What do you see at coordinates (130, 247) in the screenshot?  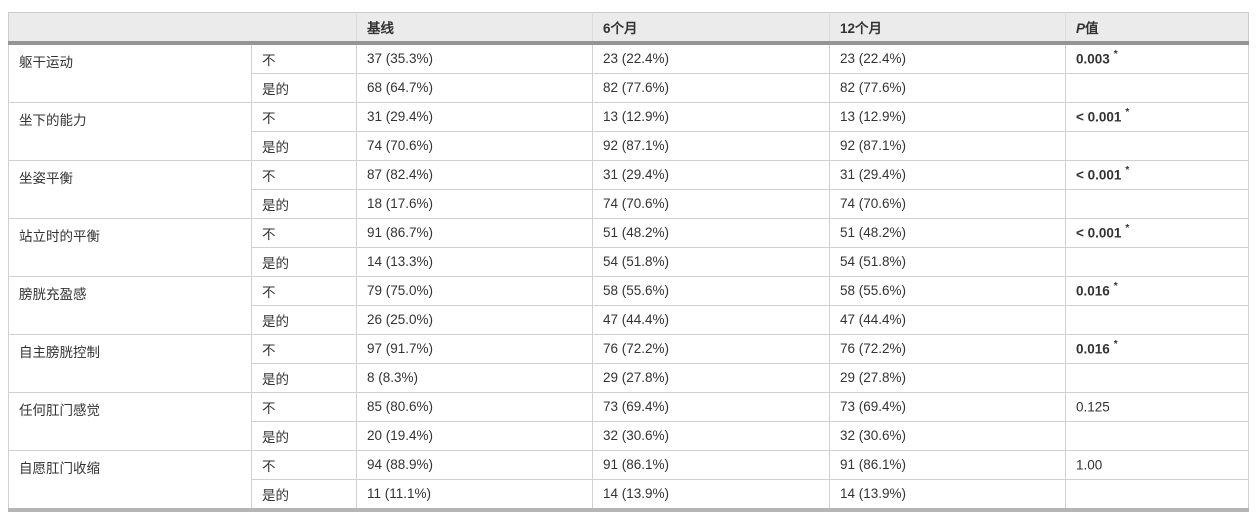 I see `row-group-label: 站立时的平衡` at bounding box center [130, 247].